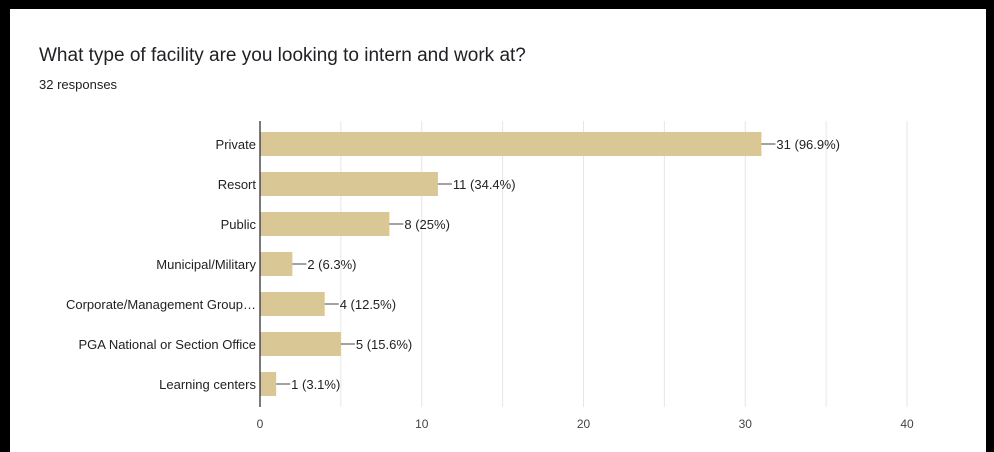 The width and height of the screenshot is (994, 452). I want to click on x-tick-label-3: 30, so click(746, 424).